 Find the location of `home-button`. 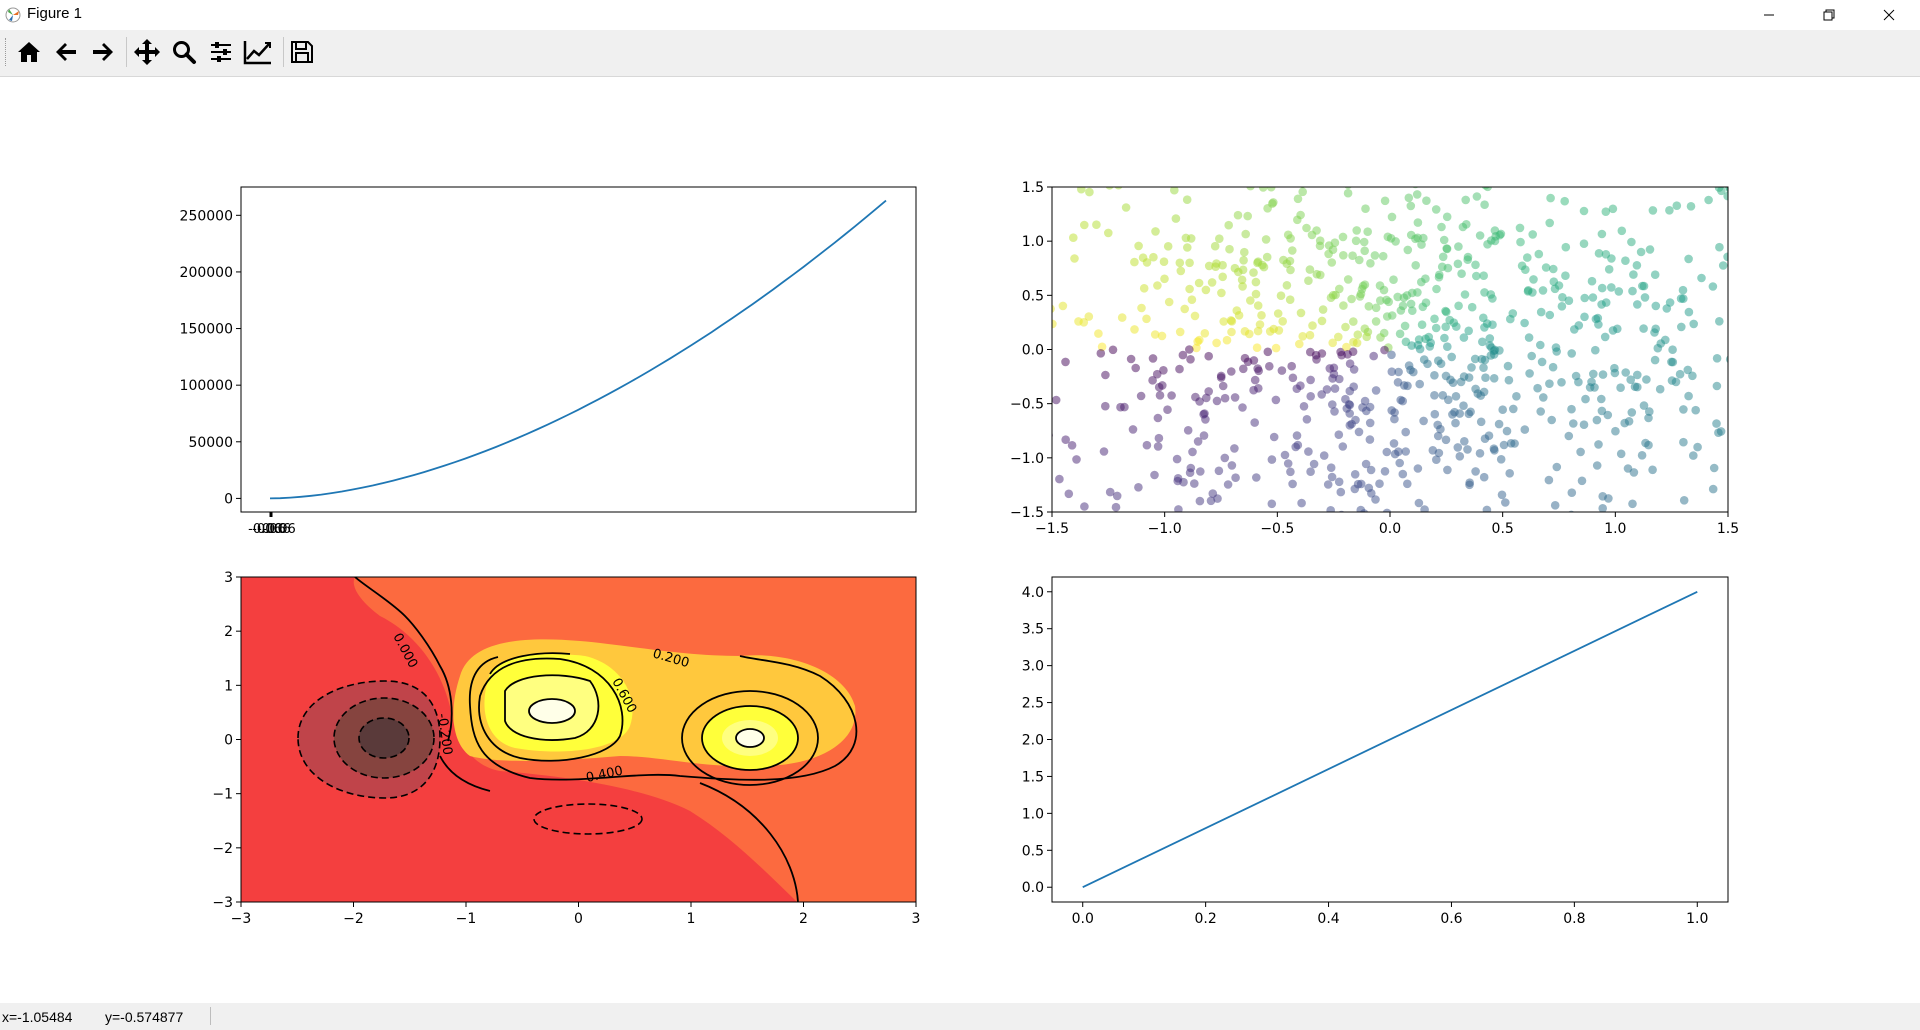

home-button is located at coordinates (29, 52).